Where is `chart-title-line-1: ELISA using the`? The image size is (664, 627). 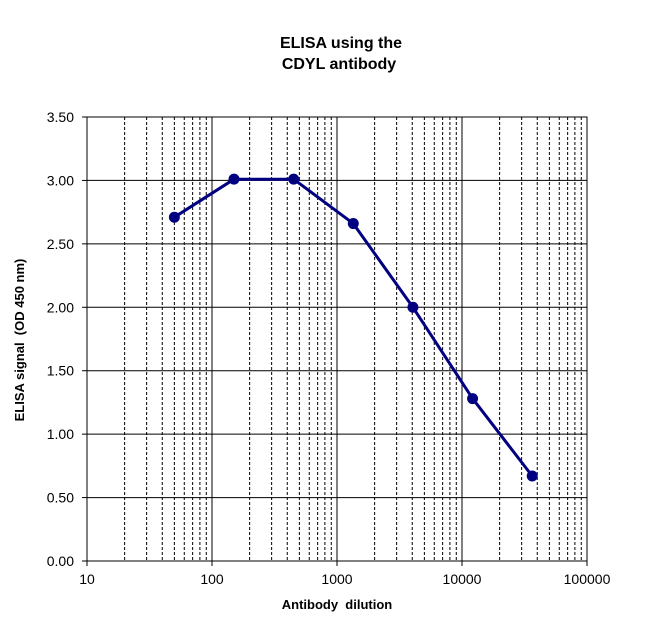 chart-title-line-1: ELISA using the is located at coordinates (341, 43).